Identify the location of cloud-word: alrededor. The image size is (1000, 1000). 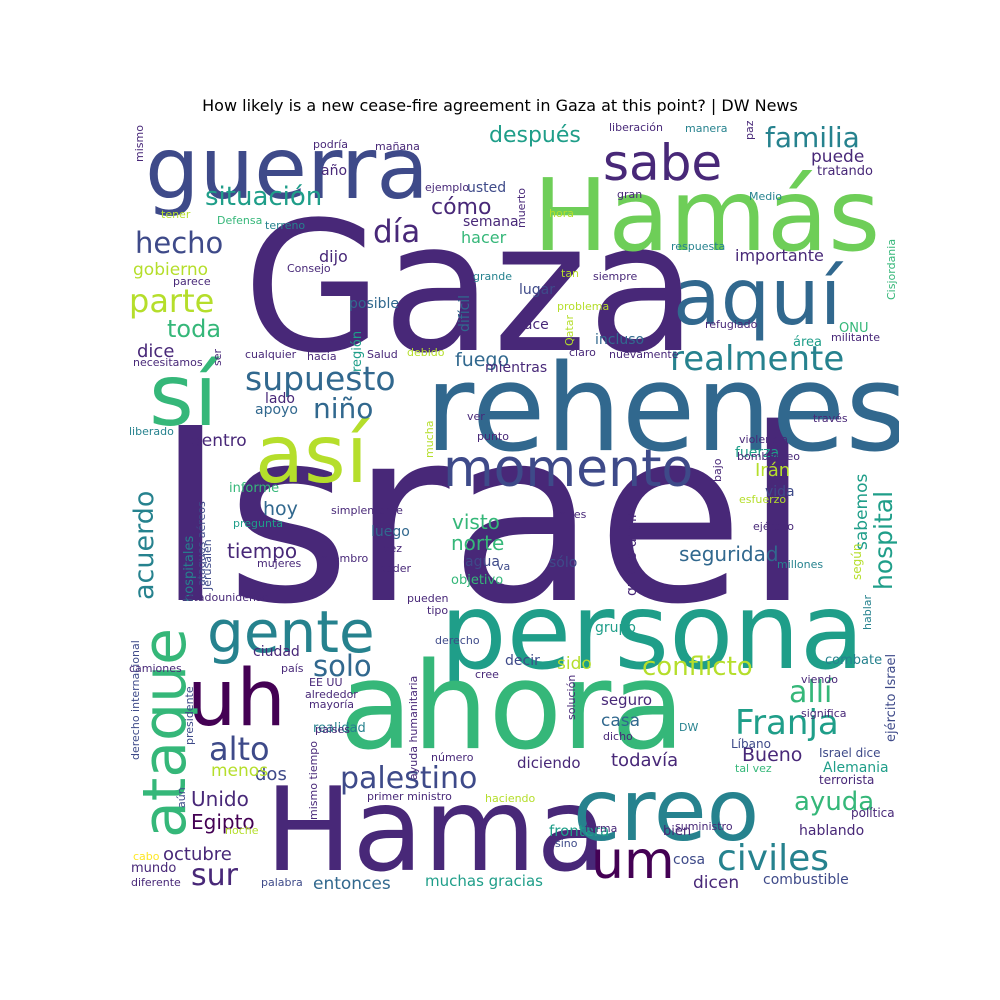
(331, 694).